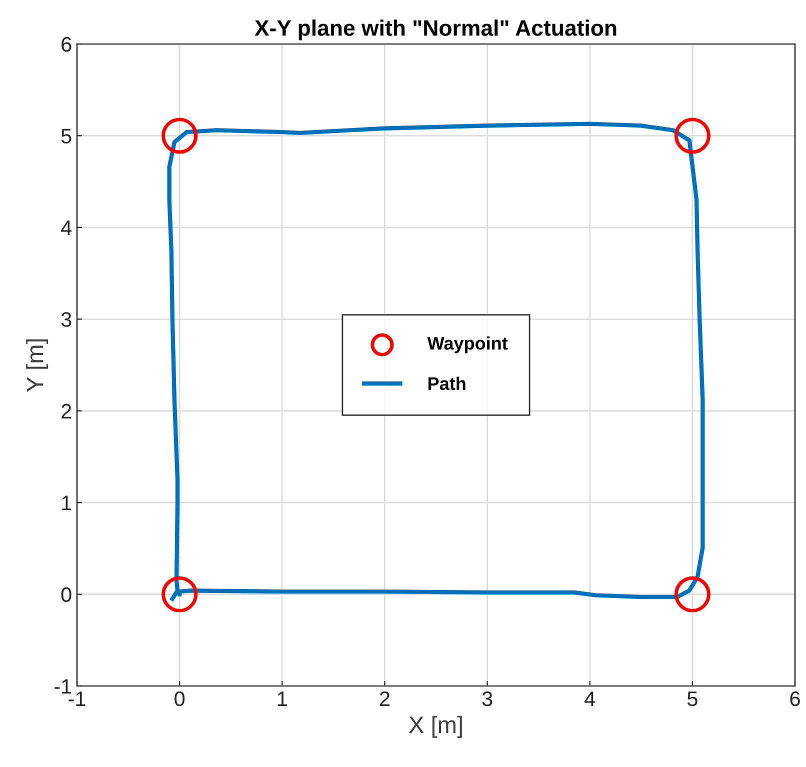 The image size is (806, 767). I want to click on y-tick-label: 2, so click(67, 411).